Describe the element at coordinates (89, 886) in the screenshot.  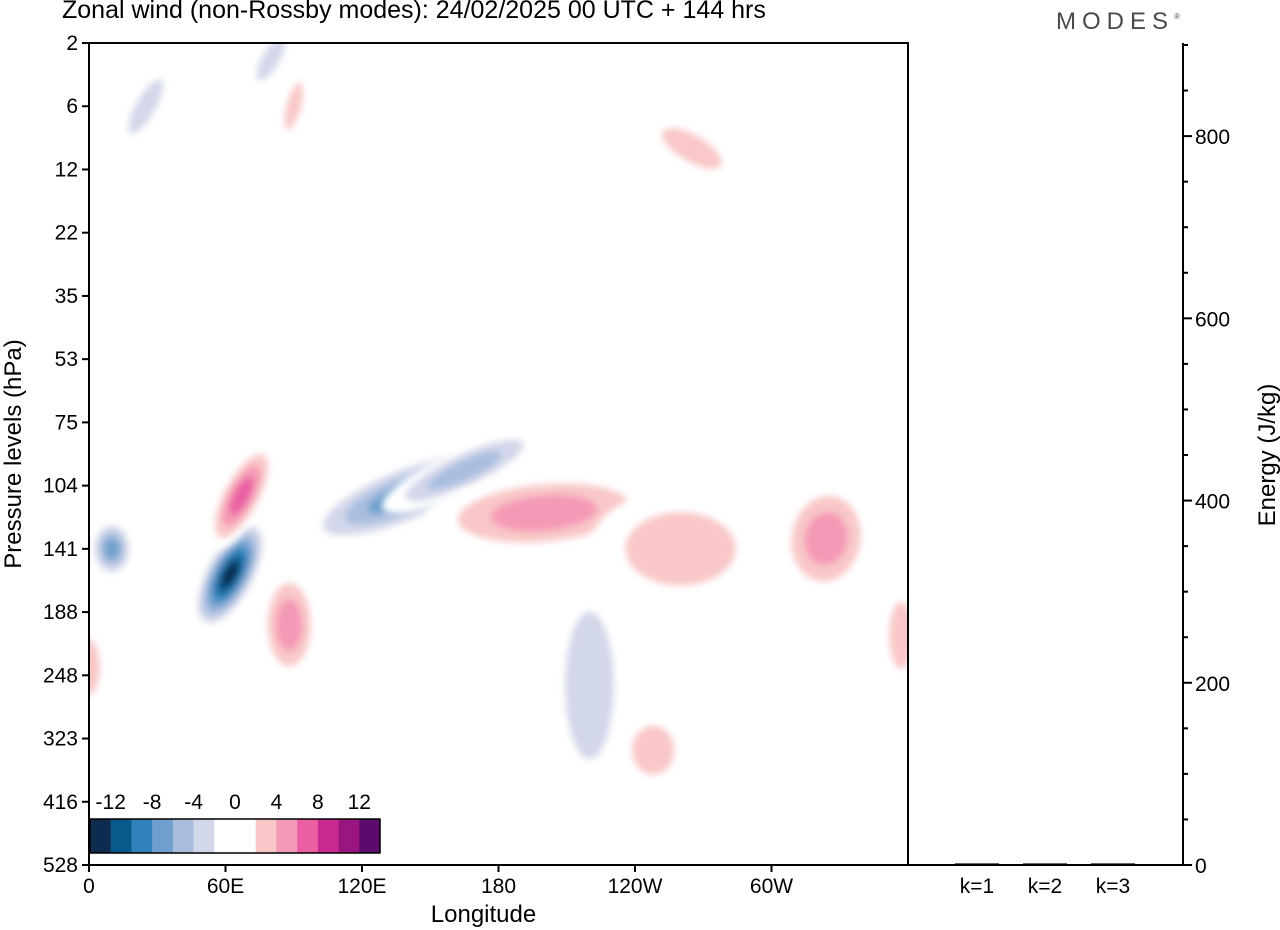
I see `x-tick-label: 0` at that location.